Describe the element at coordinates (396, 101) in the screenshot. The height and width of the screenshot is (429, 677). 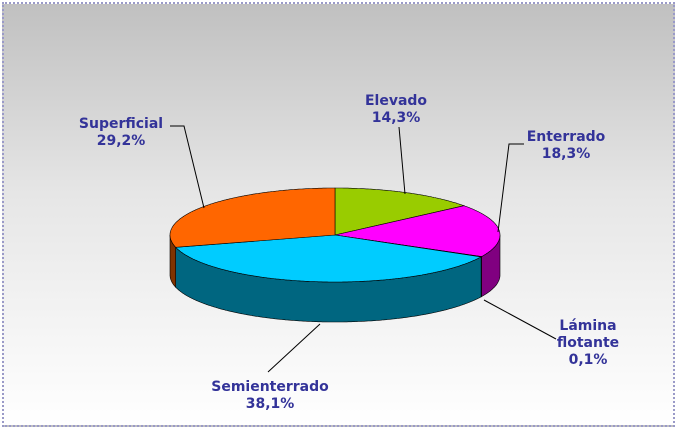
I see `category-name: Elevado` at that location.